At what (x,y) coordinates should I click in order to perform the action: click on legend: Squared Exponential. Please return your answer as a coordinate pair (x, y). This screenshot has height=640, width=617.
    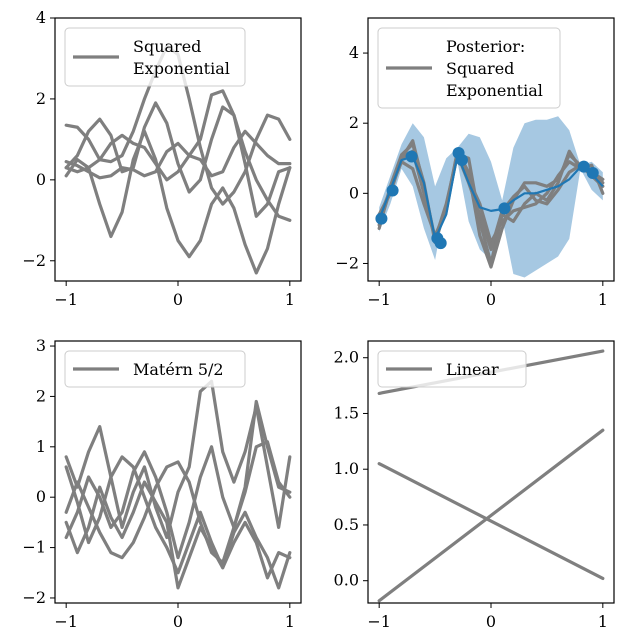
    Looking at the image, I should click on (155, 57).